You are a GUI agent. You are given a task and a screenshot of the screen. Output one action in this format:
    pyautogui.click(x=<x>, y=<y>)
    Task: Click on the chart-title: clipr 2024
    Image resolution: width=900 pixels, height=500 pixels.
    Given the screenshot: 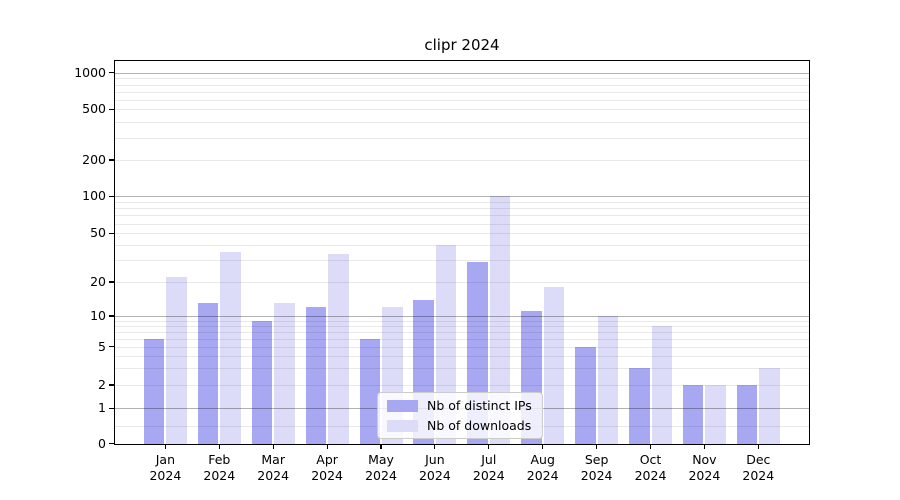 What is the action you would take?
    pyautogui.click(x=462, y=45)
    